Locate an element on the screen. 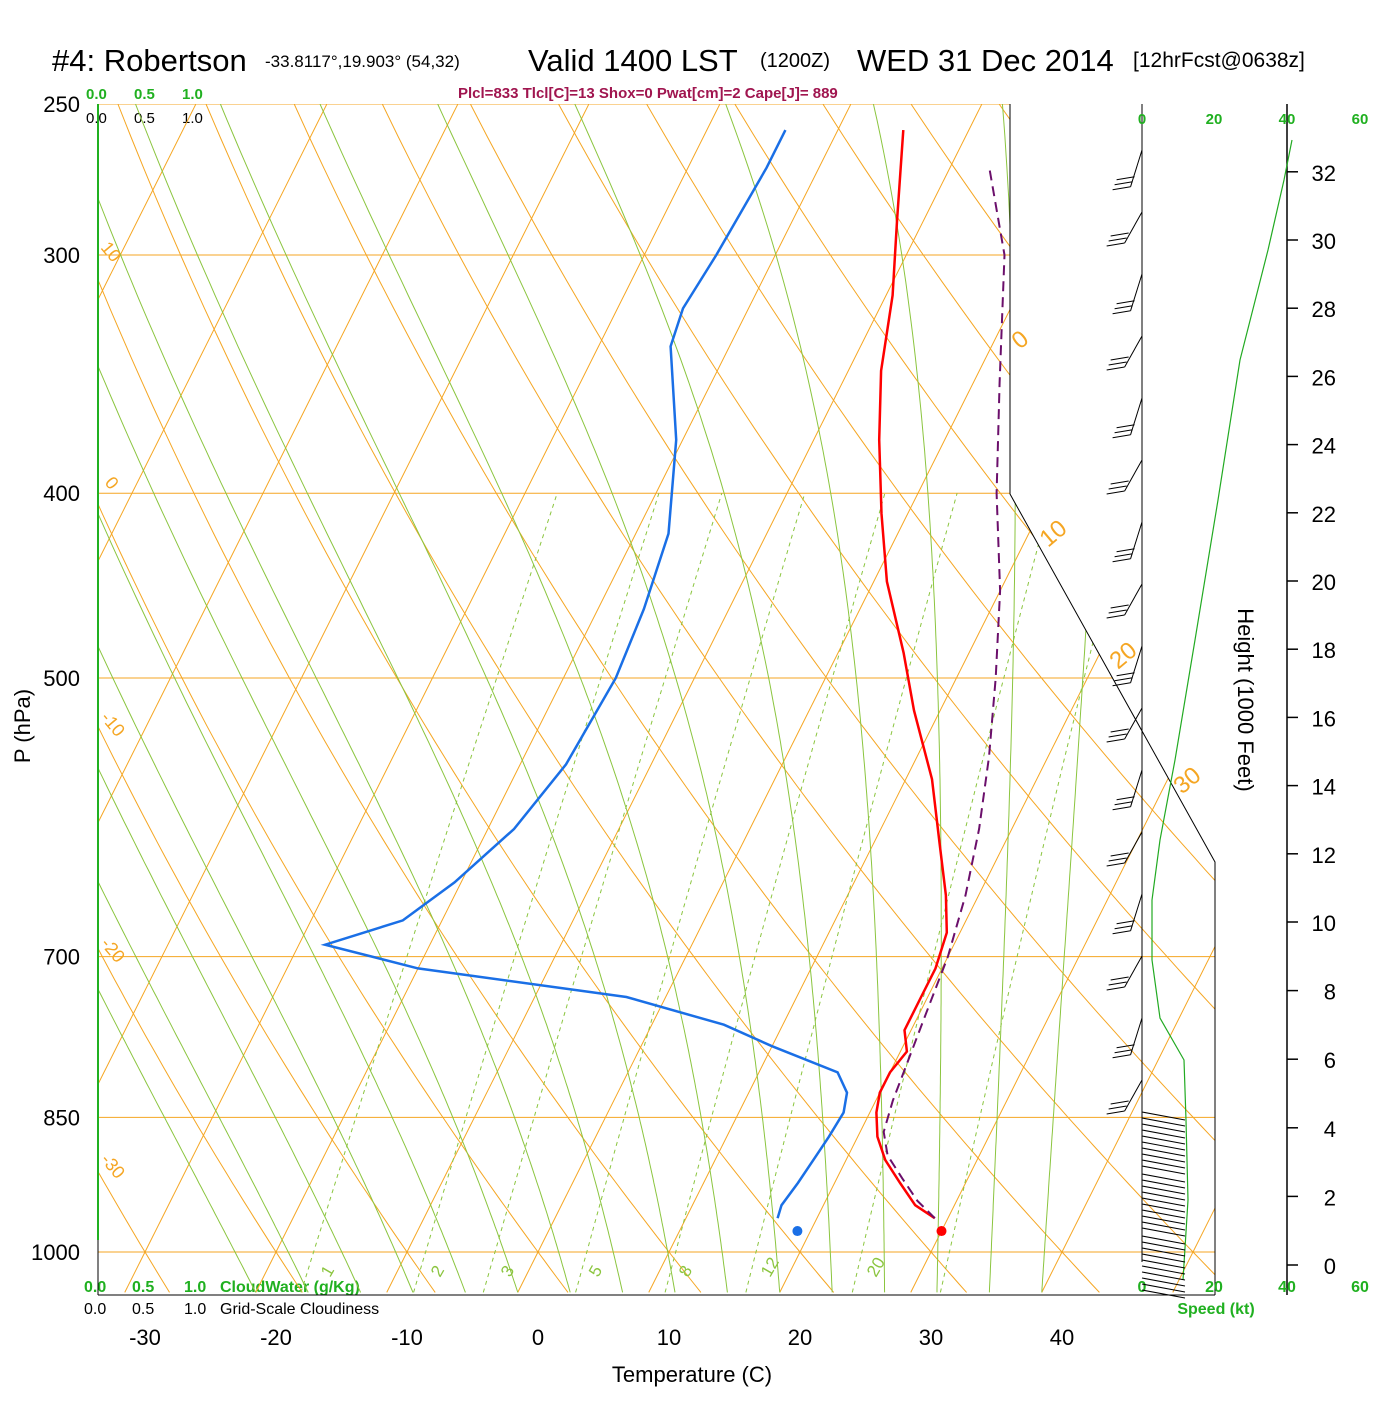 The height and width of the screenshot is (1405, 1400). wind-barbs is located at coordinates (1146, 724).